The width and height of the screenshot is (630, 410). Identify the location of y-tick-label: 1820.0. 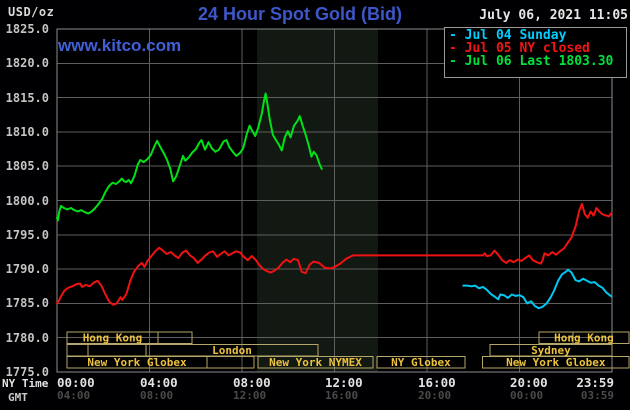
(27, 63).